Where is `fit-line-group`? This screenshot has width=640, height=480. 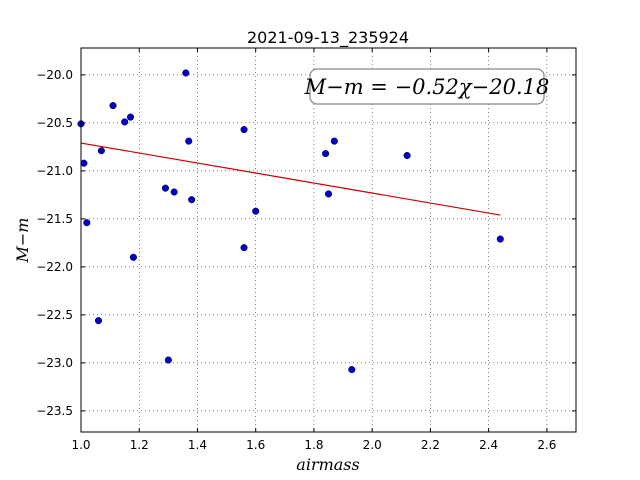 fit-line-group is located at coordinates (290, 179).